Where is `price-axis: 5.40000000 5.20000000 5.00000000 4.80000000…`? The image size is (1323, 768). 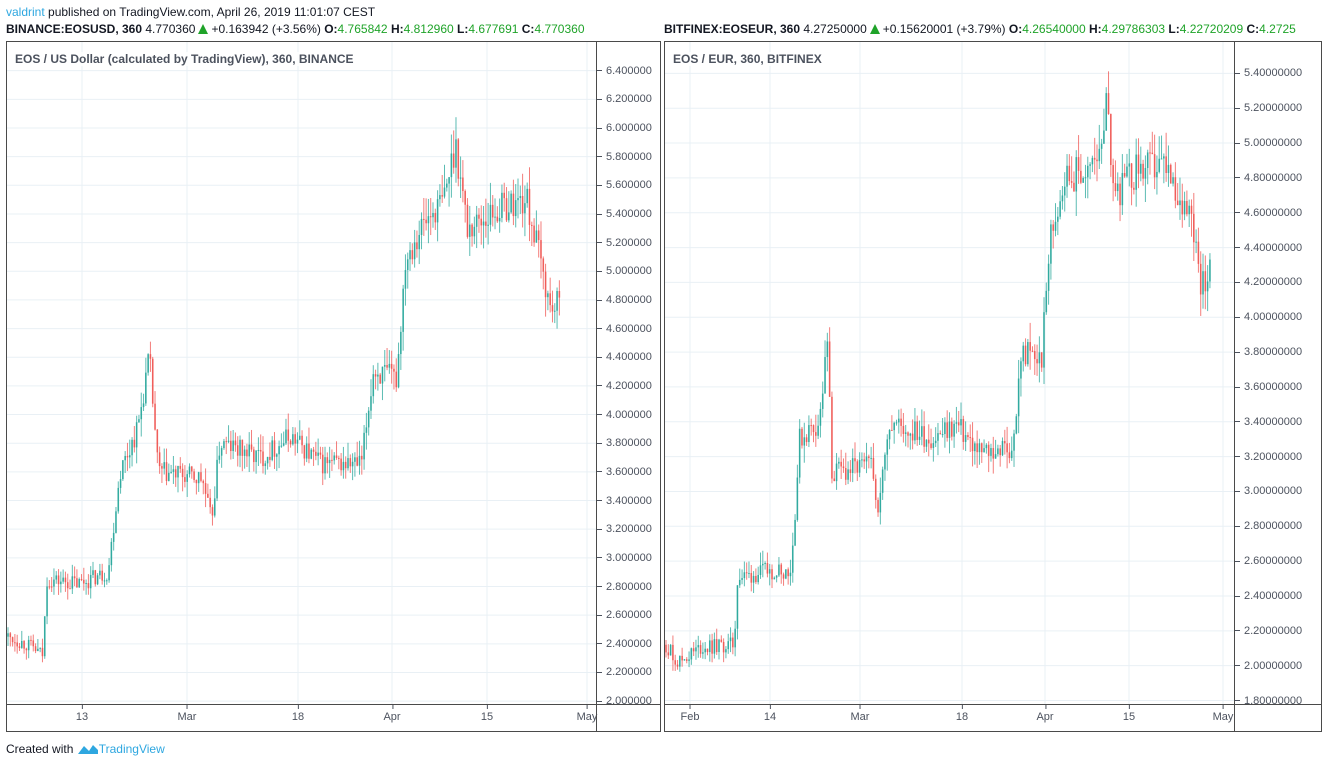
price-axis: 5.40000000 5.20000000 5.00000000 4.80000000… is located at coordinates (1278, 374).